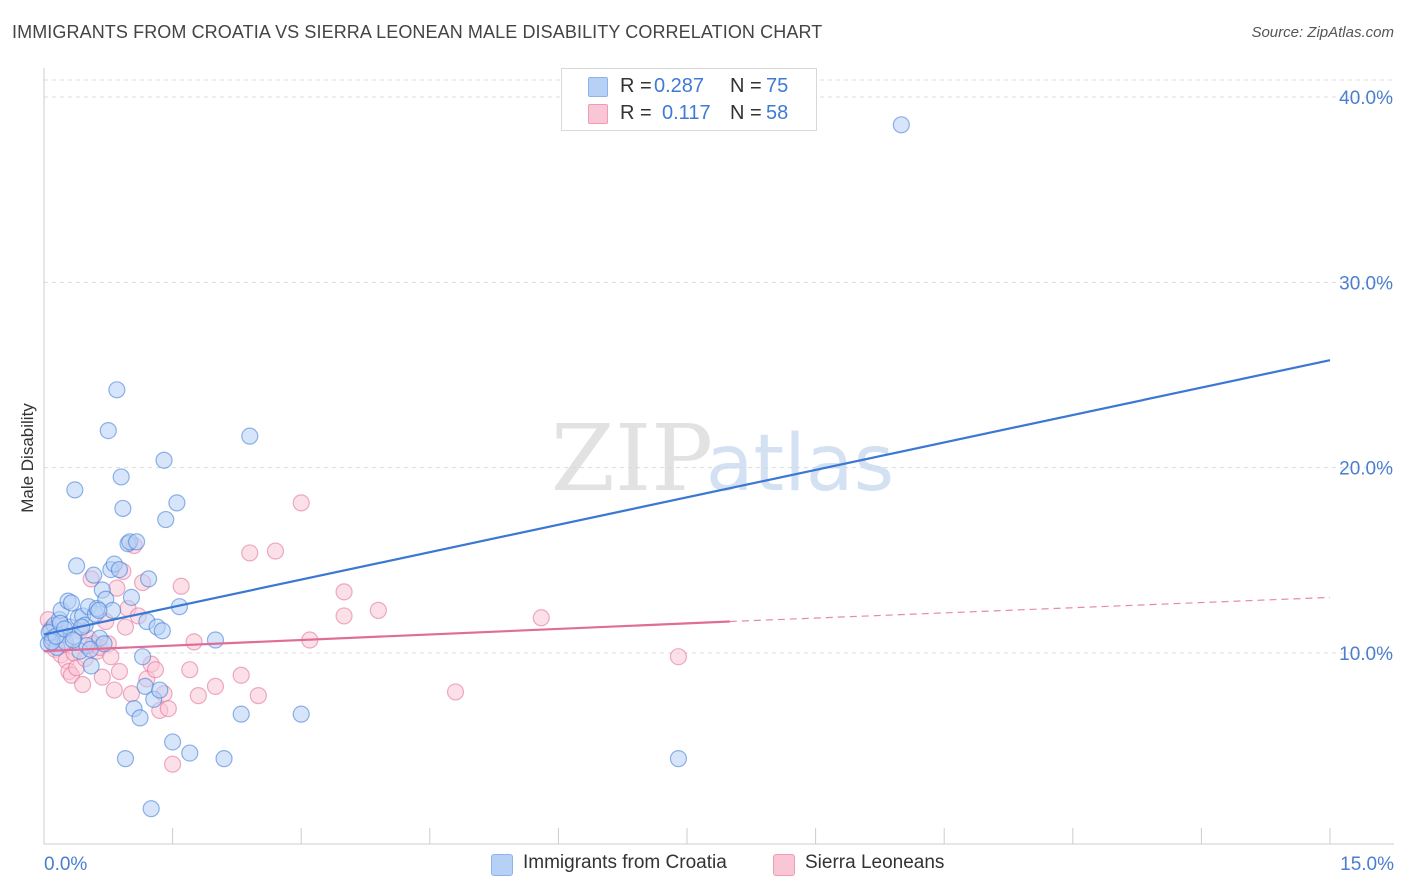 The width and height of the screenshot is (1406, 892). What do you see at coordinates (800, 464) in the screenshot?
I see `watermark-atlas: atlas` at bounding box center [800, 464].